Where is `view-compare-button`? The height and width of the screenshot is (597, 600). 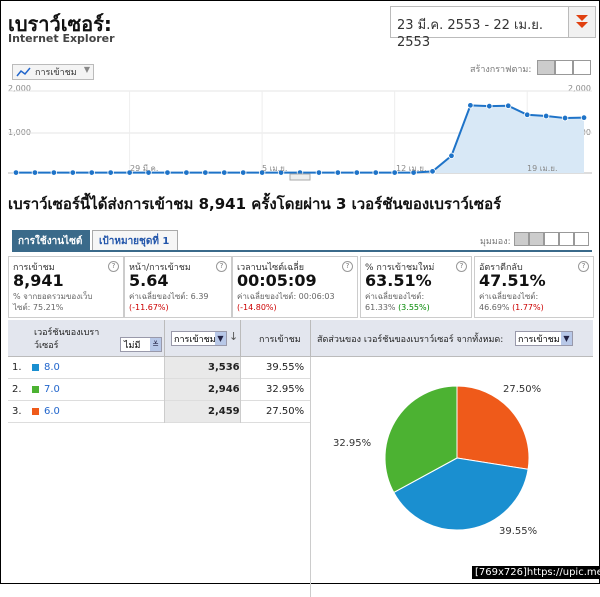
view-compare-button is located at coordinates (566, 239).